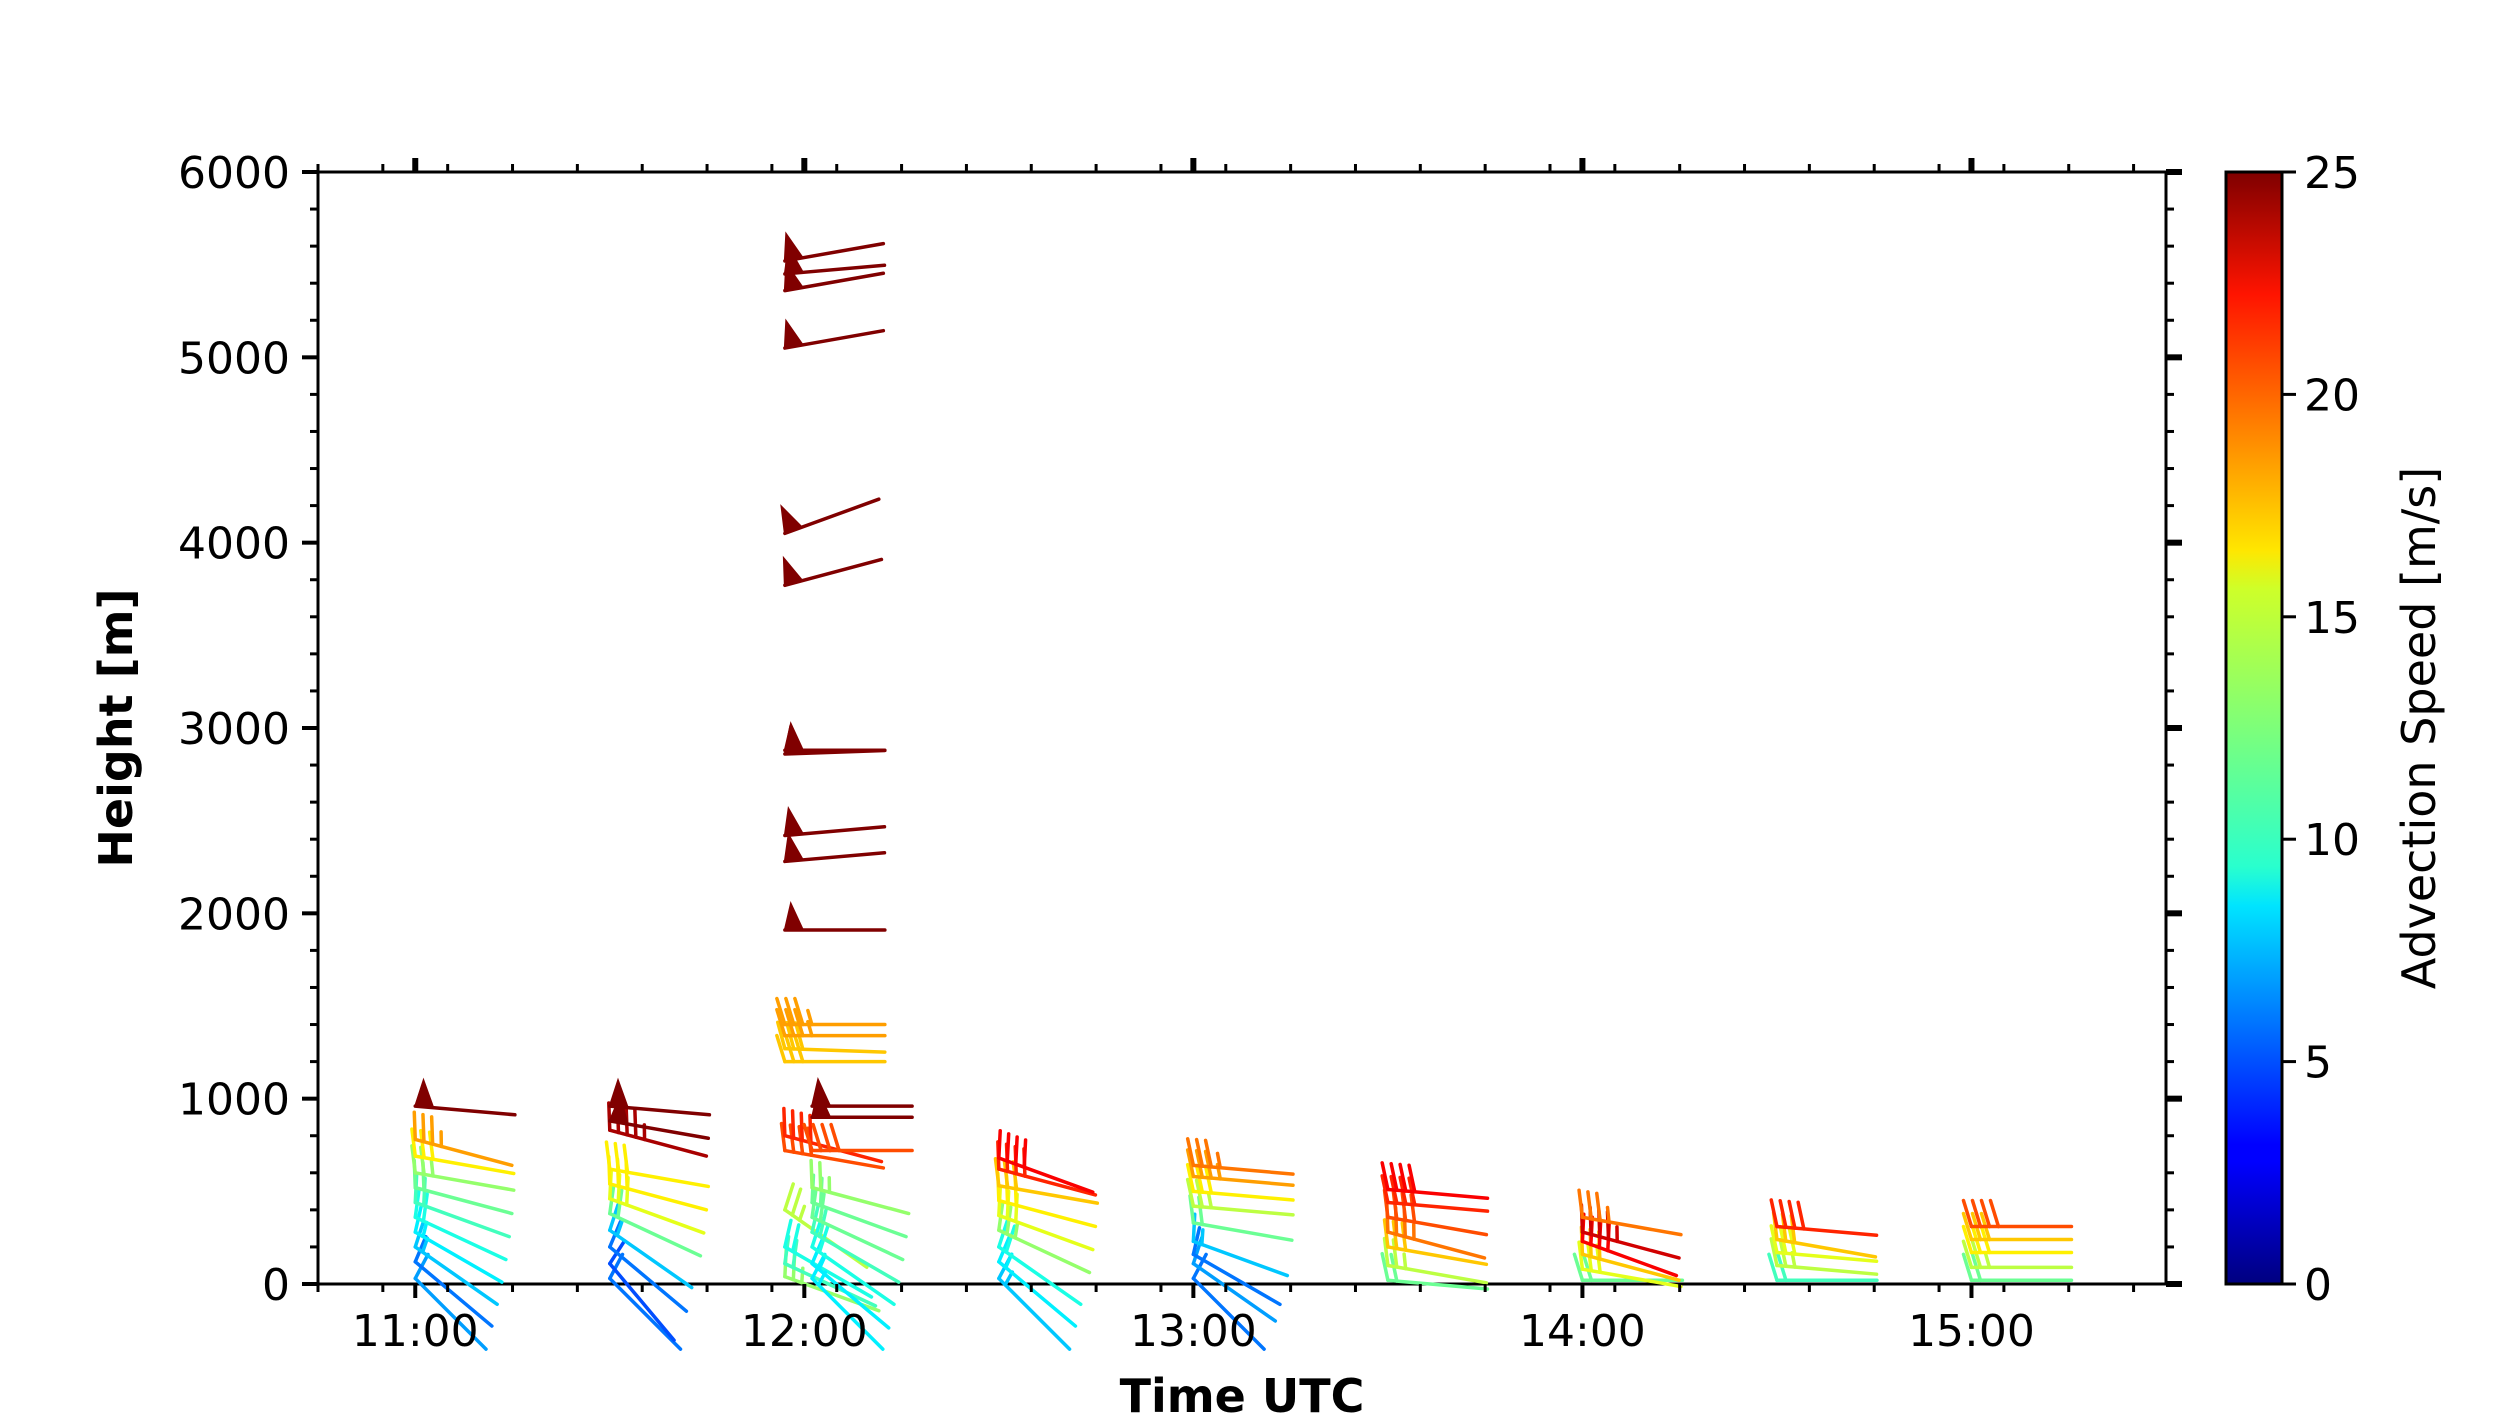  Describe the element at coordinates (2332, 618) in the screenshot. I see `colorbar-tick-label: 15` at that location.